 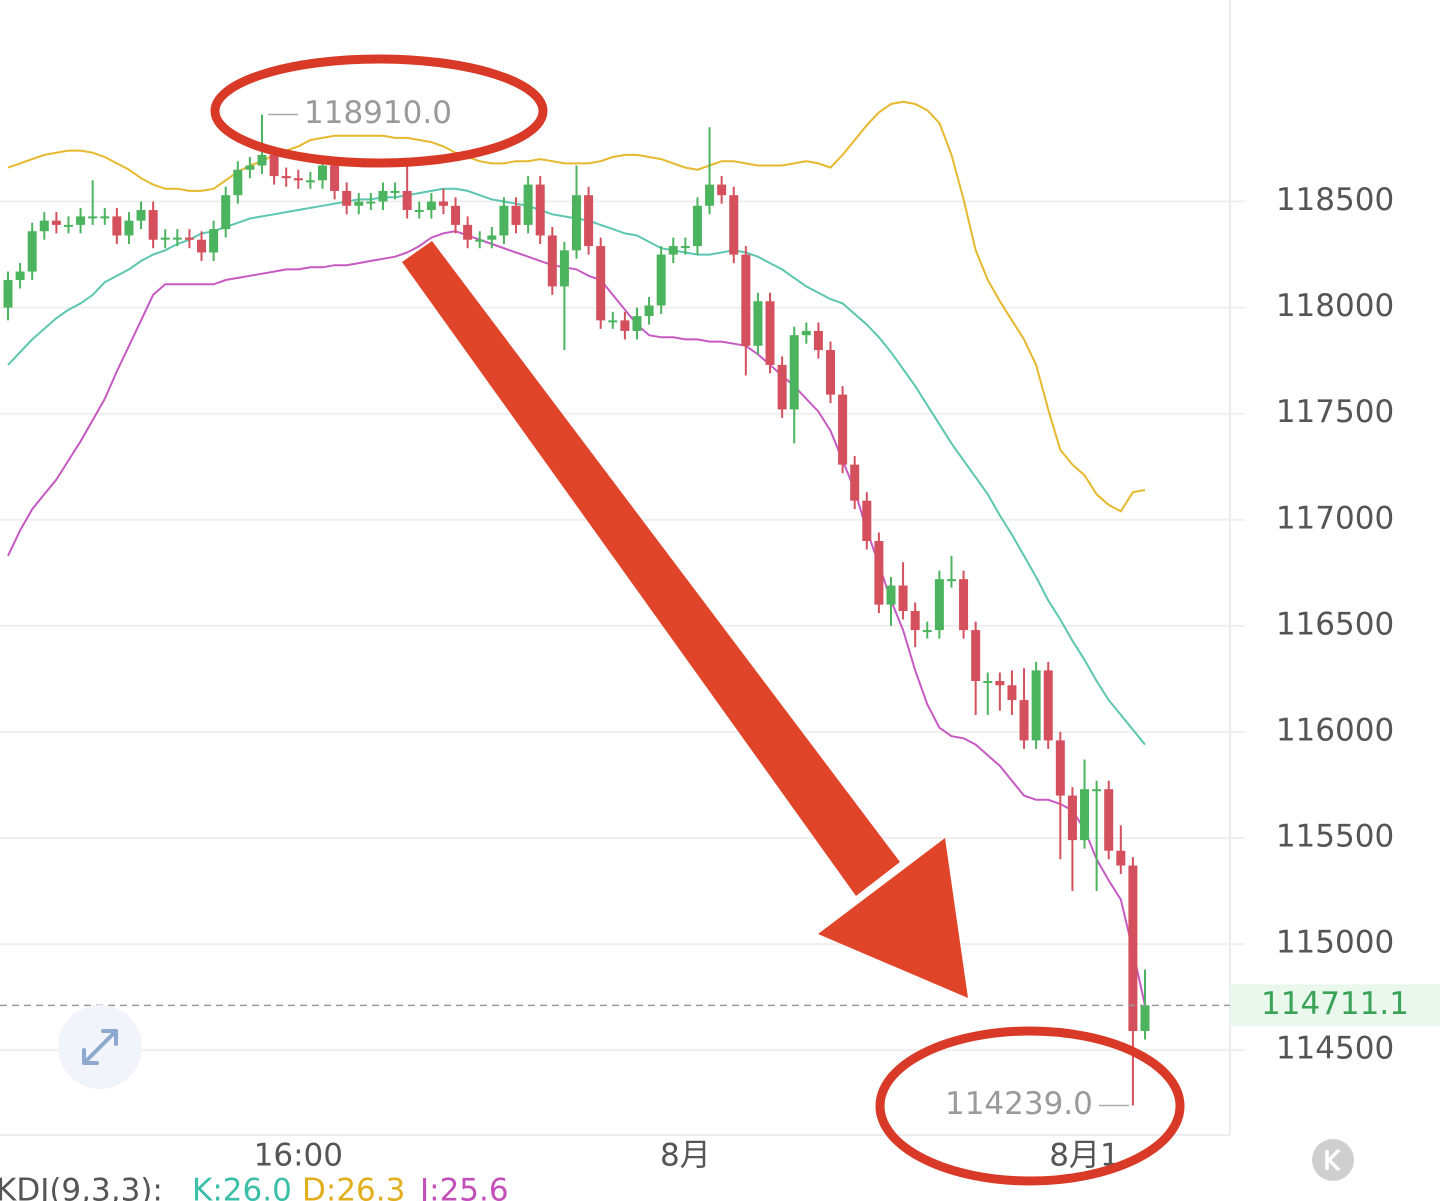 What do you see at coordinates (1335, 836) in the screenshot?
I see `y-tick-label: 115500` at bounding box center [1335, 836].